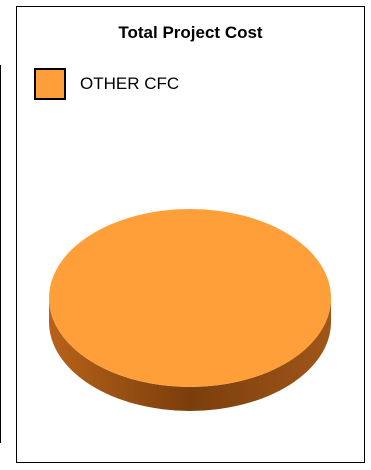 This screenshot has width=371, height=470. Describe the element at coordinates (0, 254) in the screenshot. I see `left-divider-line` at that location.